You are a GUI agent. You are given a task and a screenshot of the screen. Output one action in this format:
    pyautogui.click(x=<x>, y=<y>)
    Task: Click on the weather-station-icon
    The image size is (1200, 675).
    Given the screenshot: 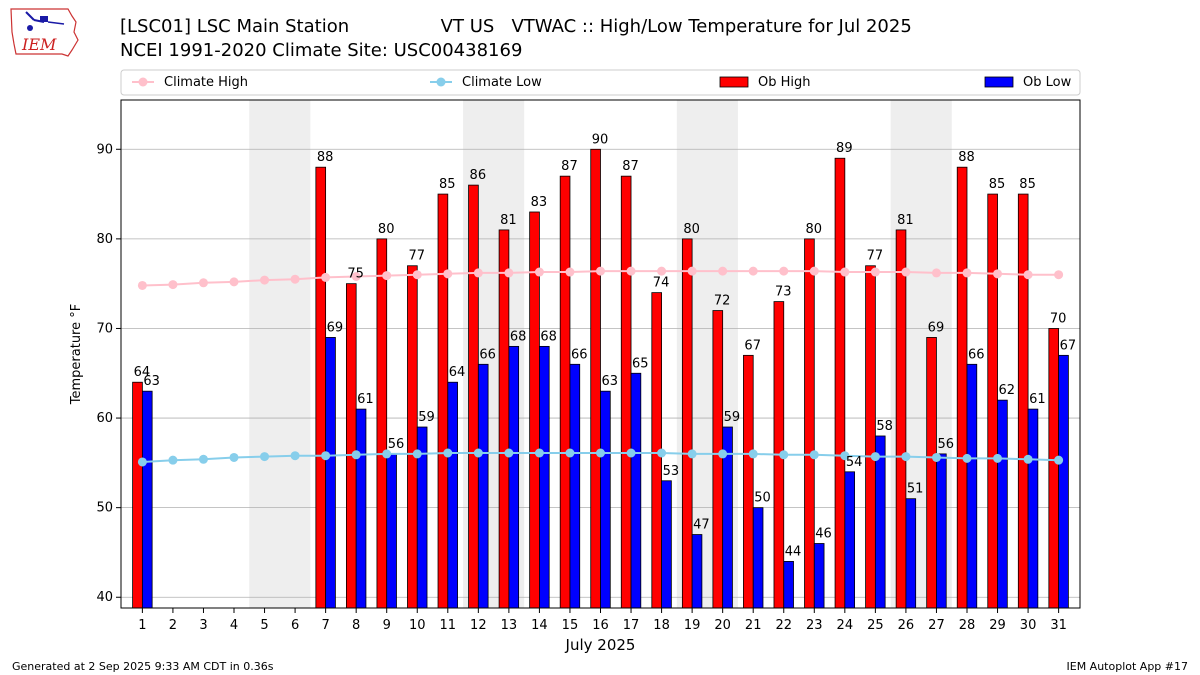 What is the action you would take?
    pyautogui.click(x=45, y=21)
    